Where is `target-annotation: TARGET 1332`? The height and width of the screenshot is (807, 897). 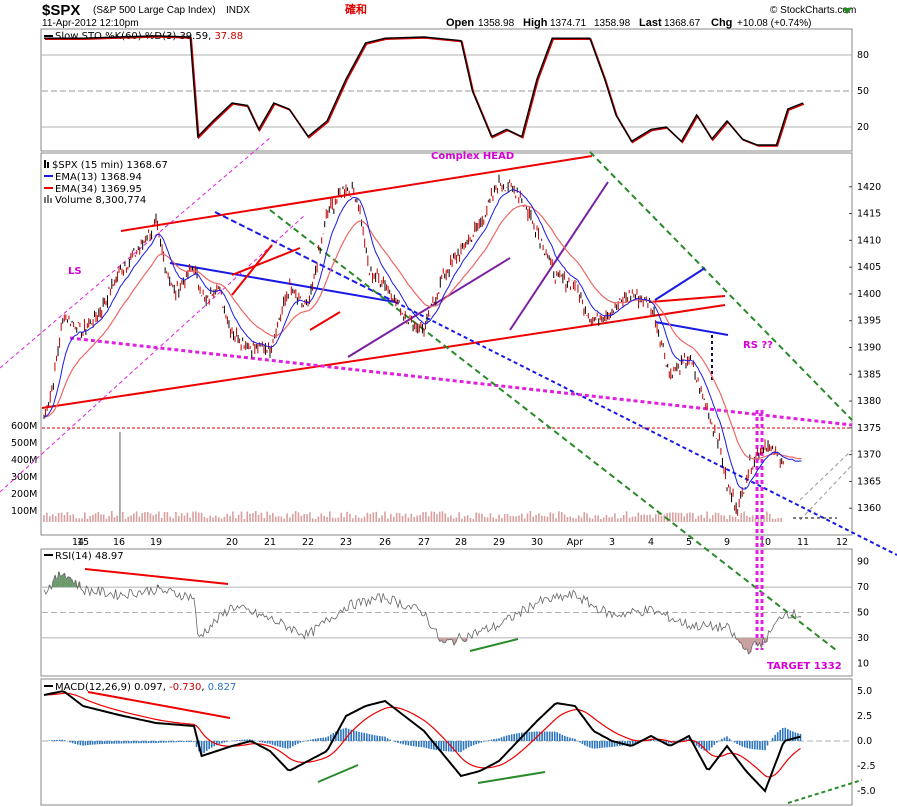 target-annotation: TARGET 1332 is located at coordinates (804, 666).